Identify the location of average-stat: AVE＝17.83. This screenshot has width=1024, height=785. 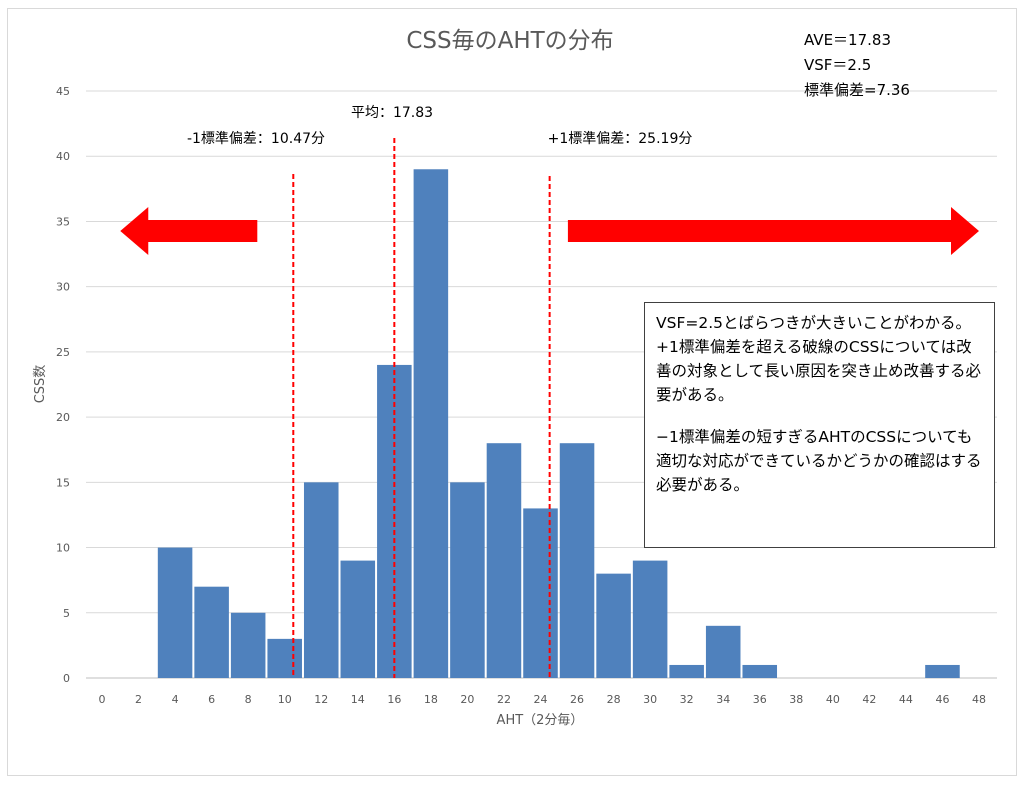
(847, 40).